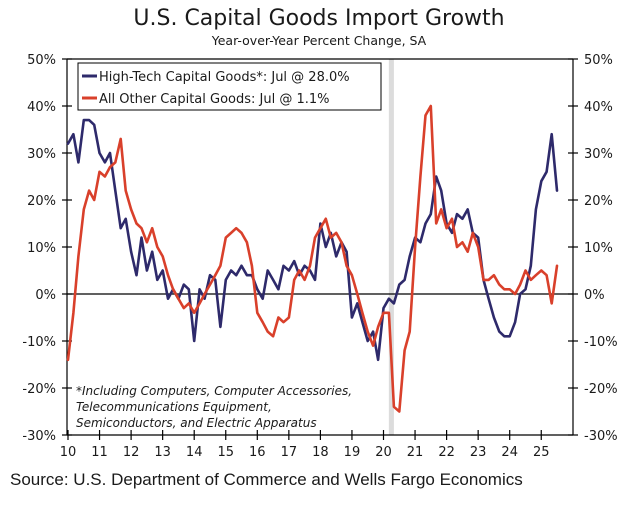 Image resolution: width=638 pixels, height=505 pixels. Describe the element at coordinates (39, 436) in the screenshot. I see `y-tick-label-left: -30%` at that location.